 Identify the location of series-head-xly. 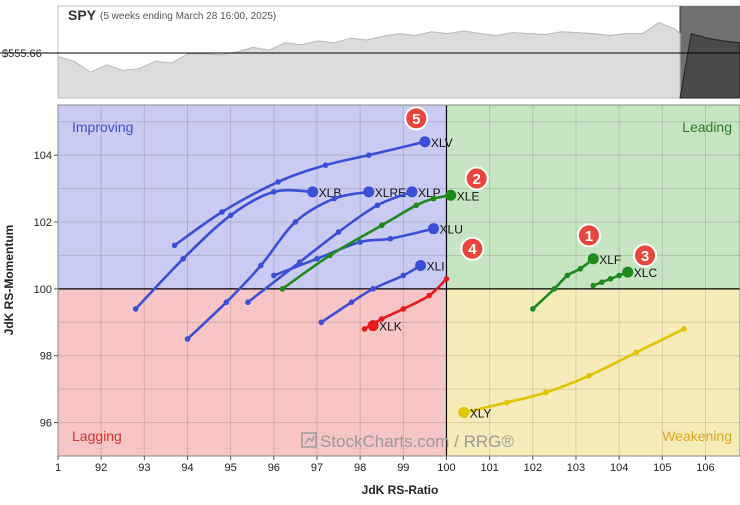
(464, 413).